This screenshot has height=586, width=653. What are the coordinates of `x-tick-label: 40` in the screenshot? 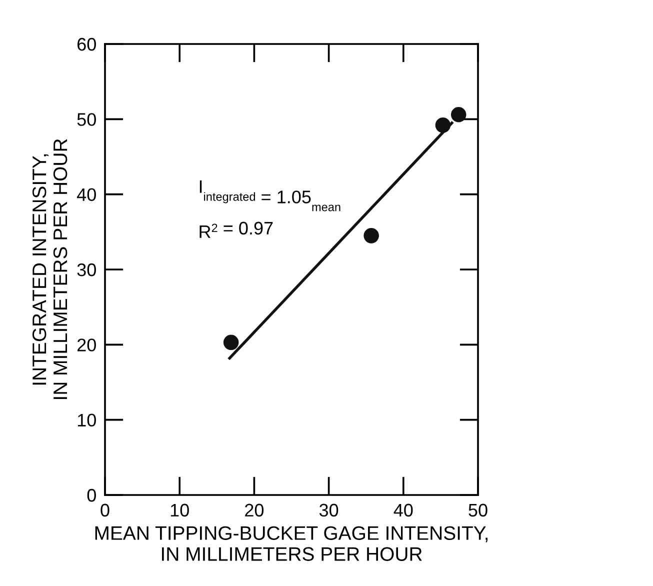 It's located at (403, 510).